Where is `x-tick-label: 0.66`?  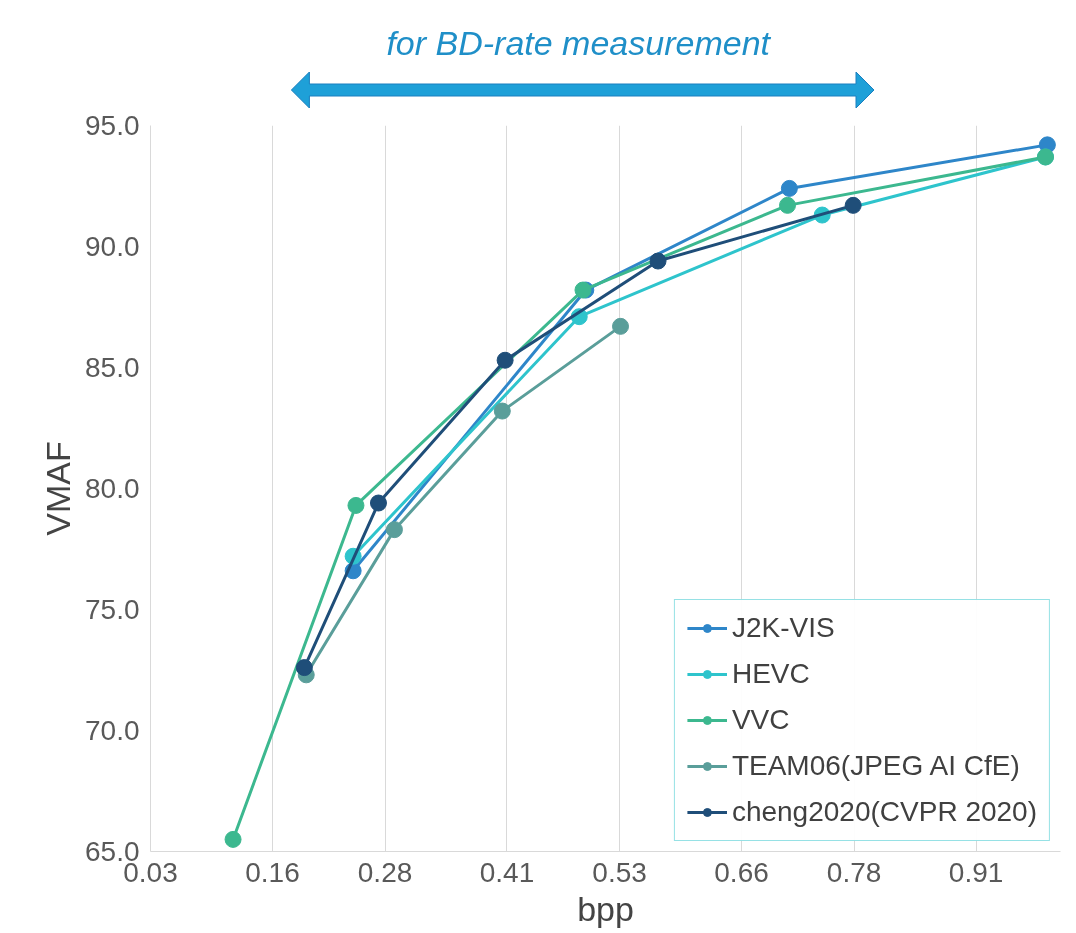
x-tick-label: 0.66 is located at coordinates (741, 872).